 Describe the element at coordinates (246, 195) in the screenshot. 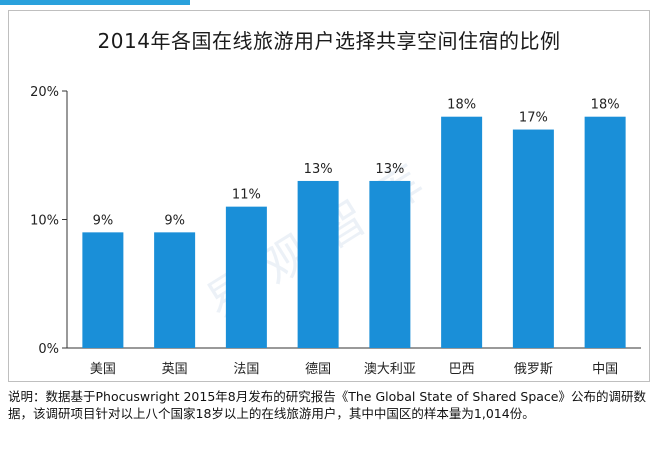

I see `data-label: 11%` at that location.